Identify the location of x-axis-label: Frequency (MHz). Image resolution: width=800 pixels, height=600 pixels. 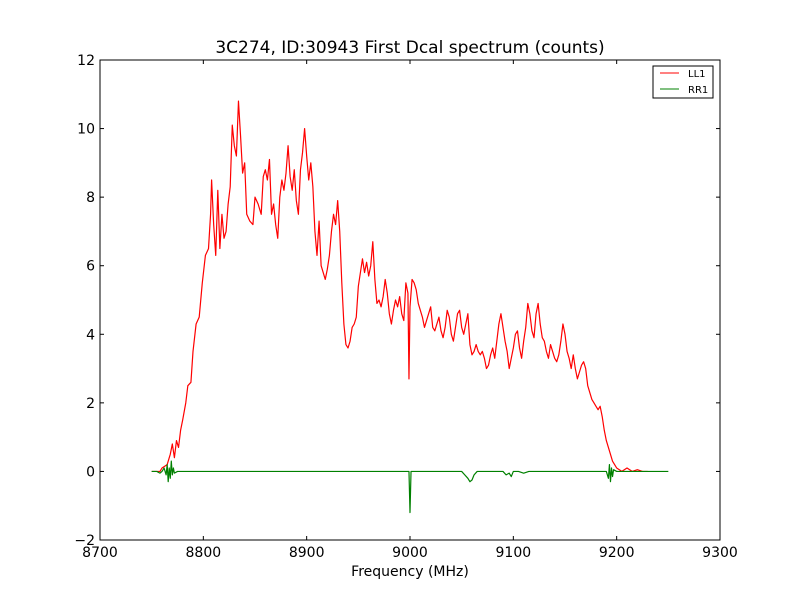
(410, 572).